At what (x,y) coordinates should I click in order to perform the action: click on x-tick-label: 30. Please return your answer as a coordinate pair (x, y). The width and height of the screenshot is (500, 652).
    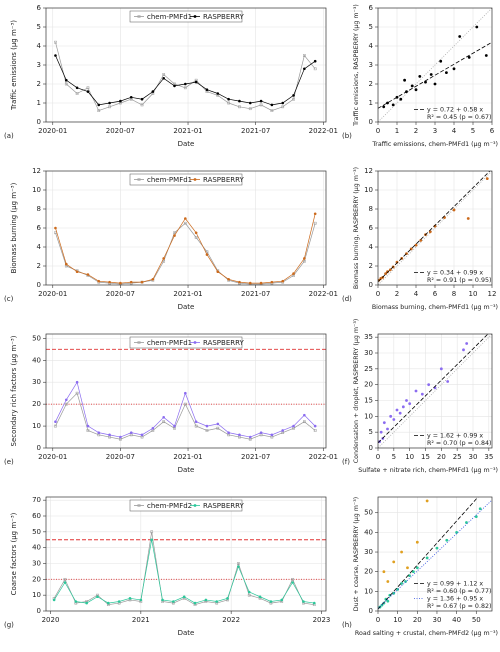
    Looking at the image, I should click on (437, 620).